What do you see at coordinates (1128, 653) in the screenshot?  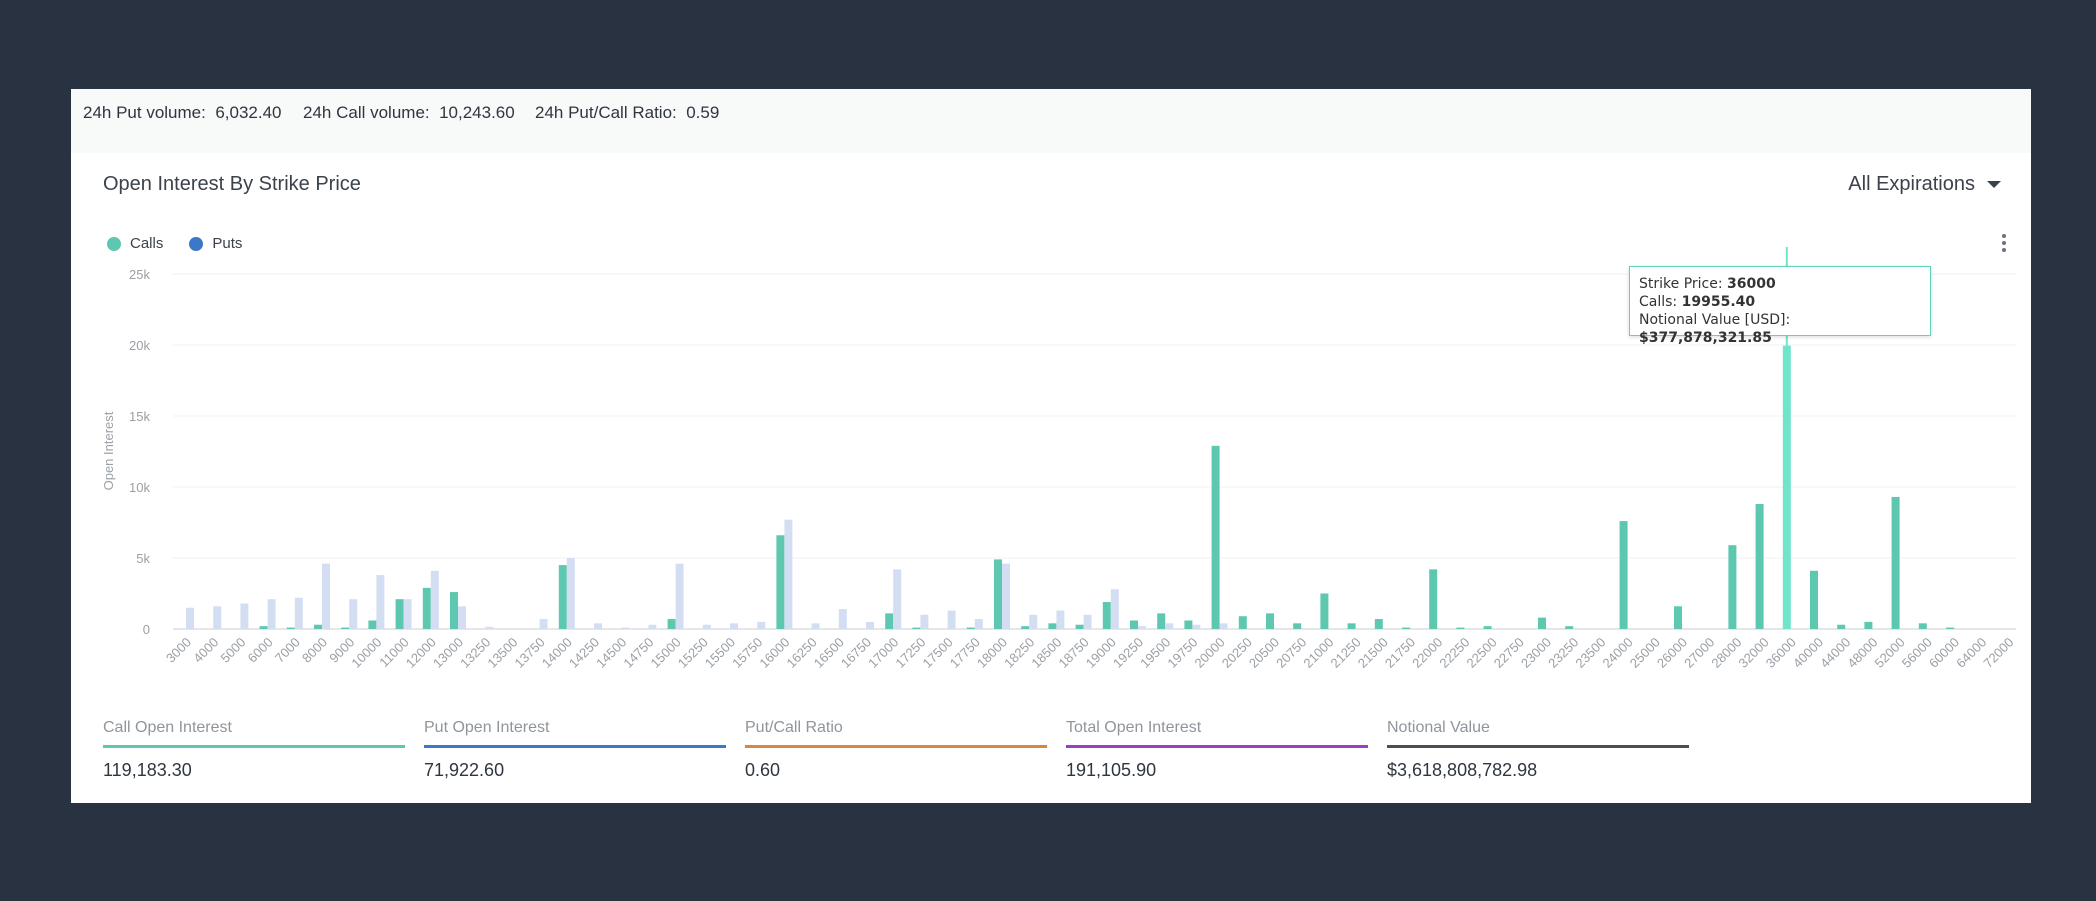 I see `x-tick-label: 19250` at bounding box center [1128, 653].